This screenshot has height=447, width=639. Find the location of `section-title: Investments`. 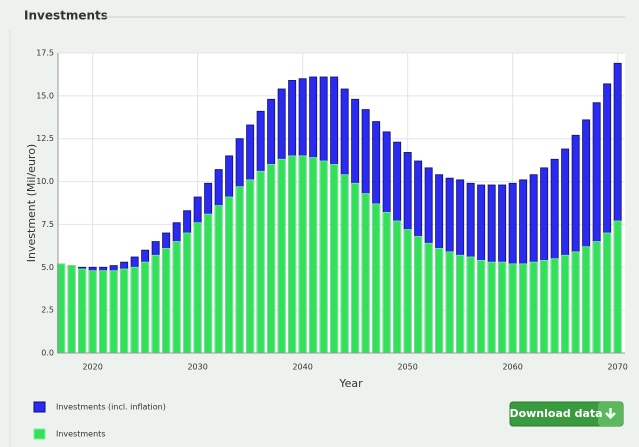

section-title: Investments is located at coordinates (66, 16).